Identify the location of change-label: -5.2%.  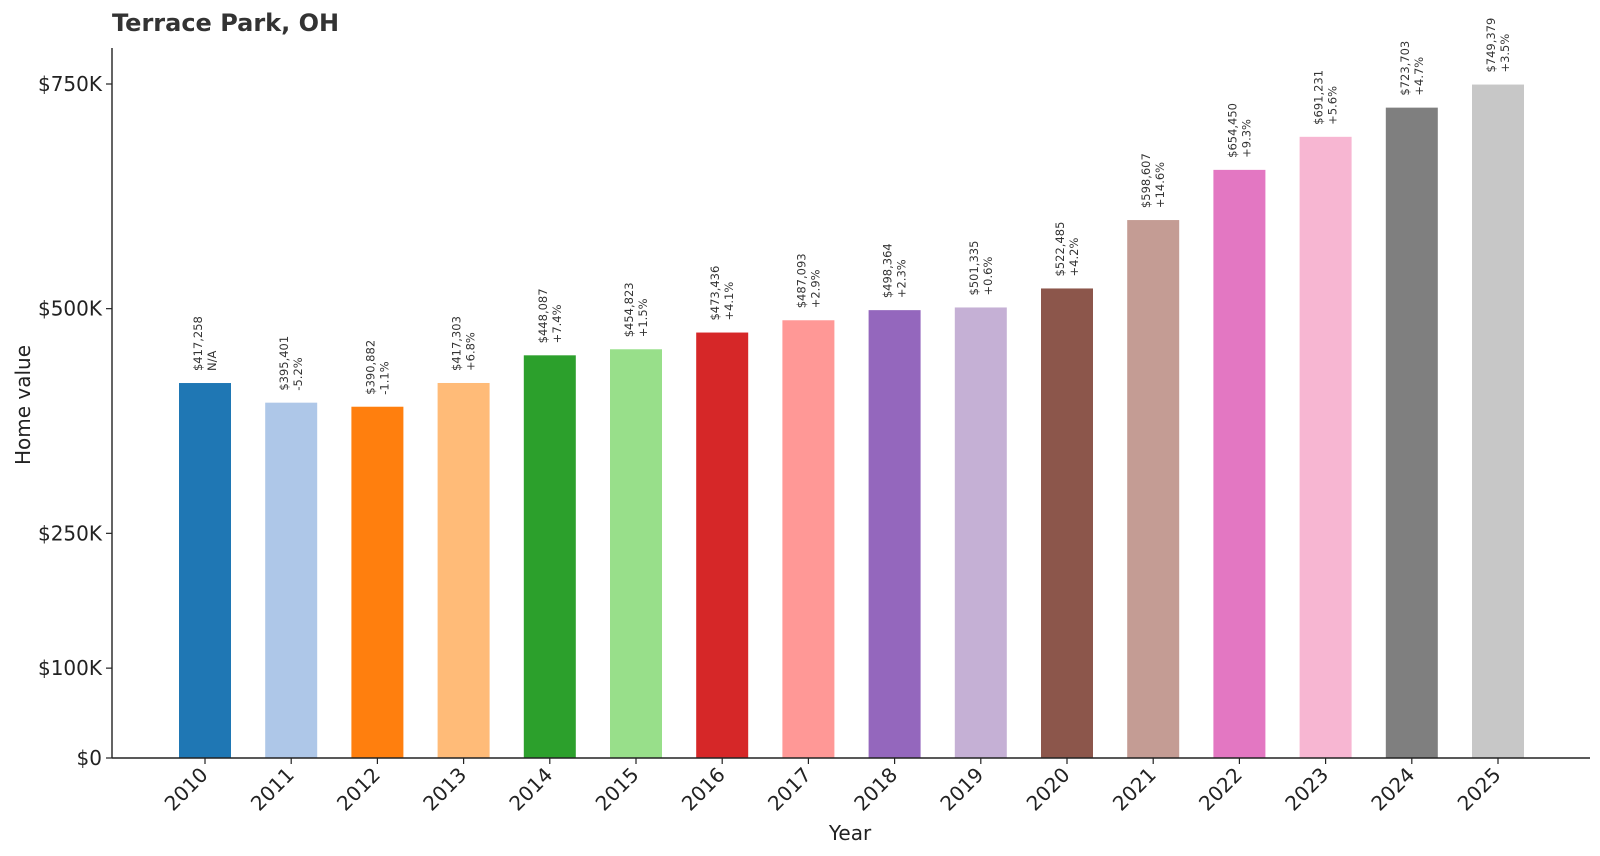
(298, 373).